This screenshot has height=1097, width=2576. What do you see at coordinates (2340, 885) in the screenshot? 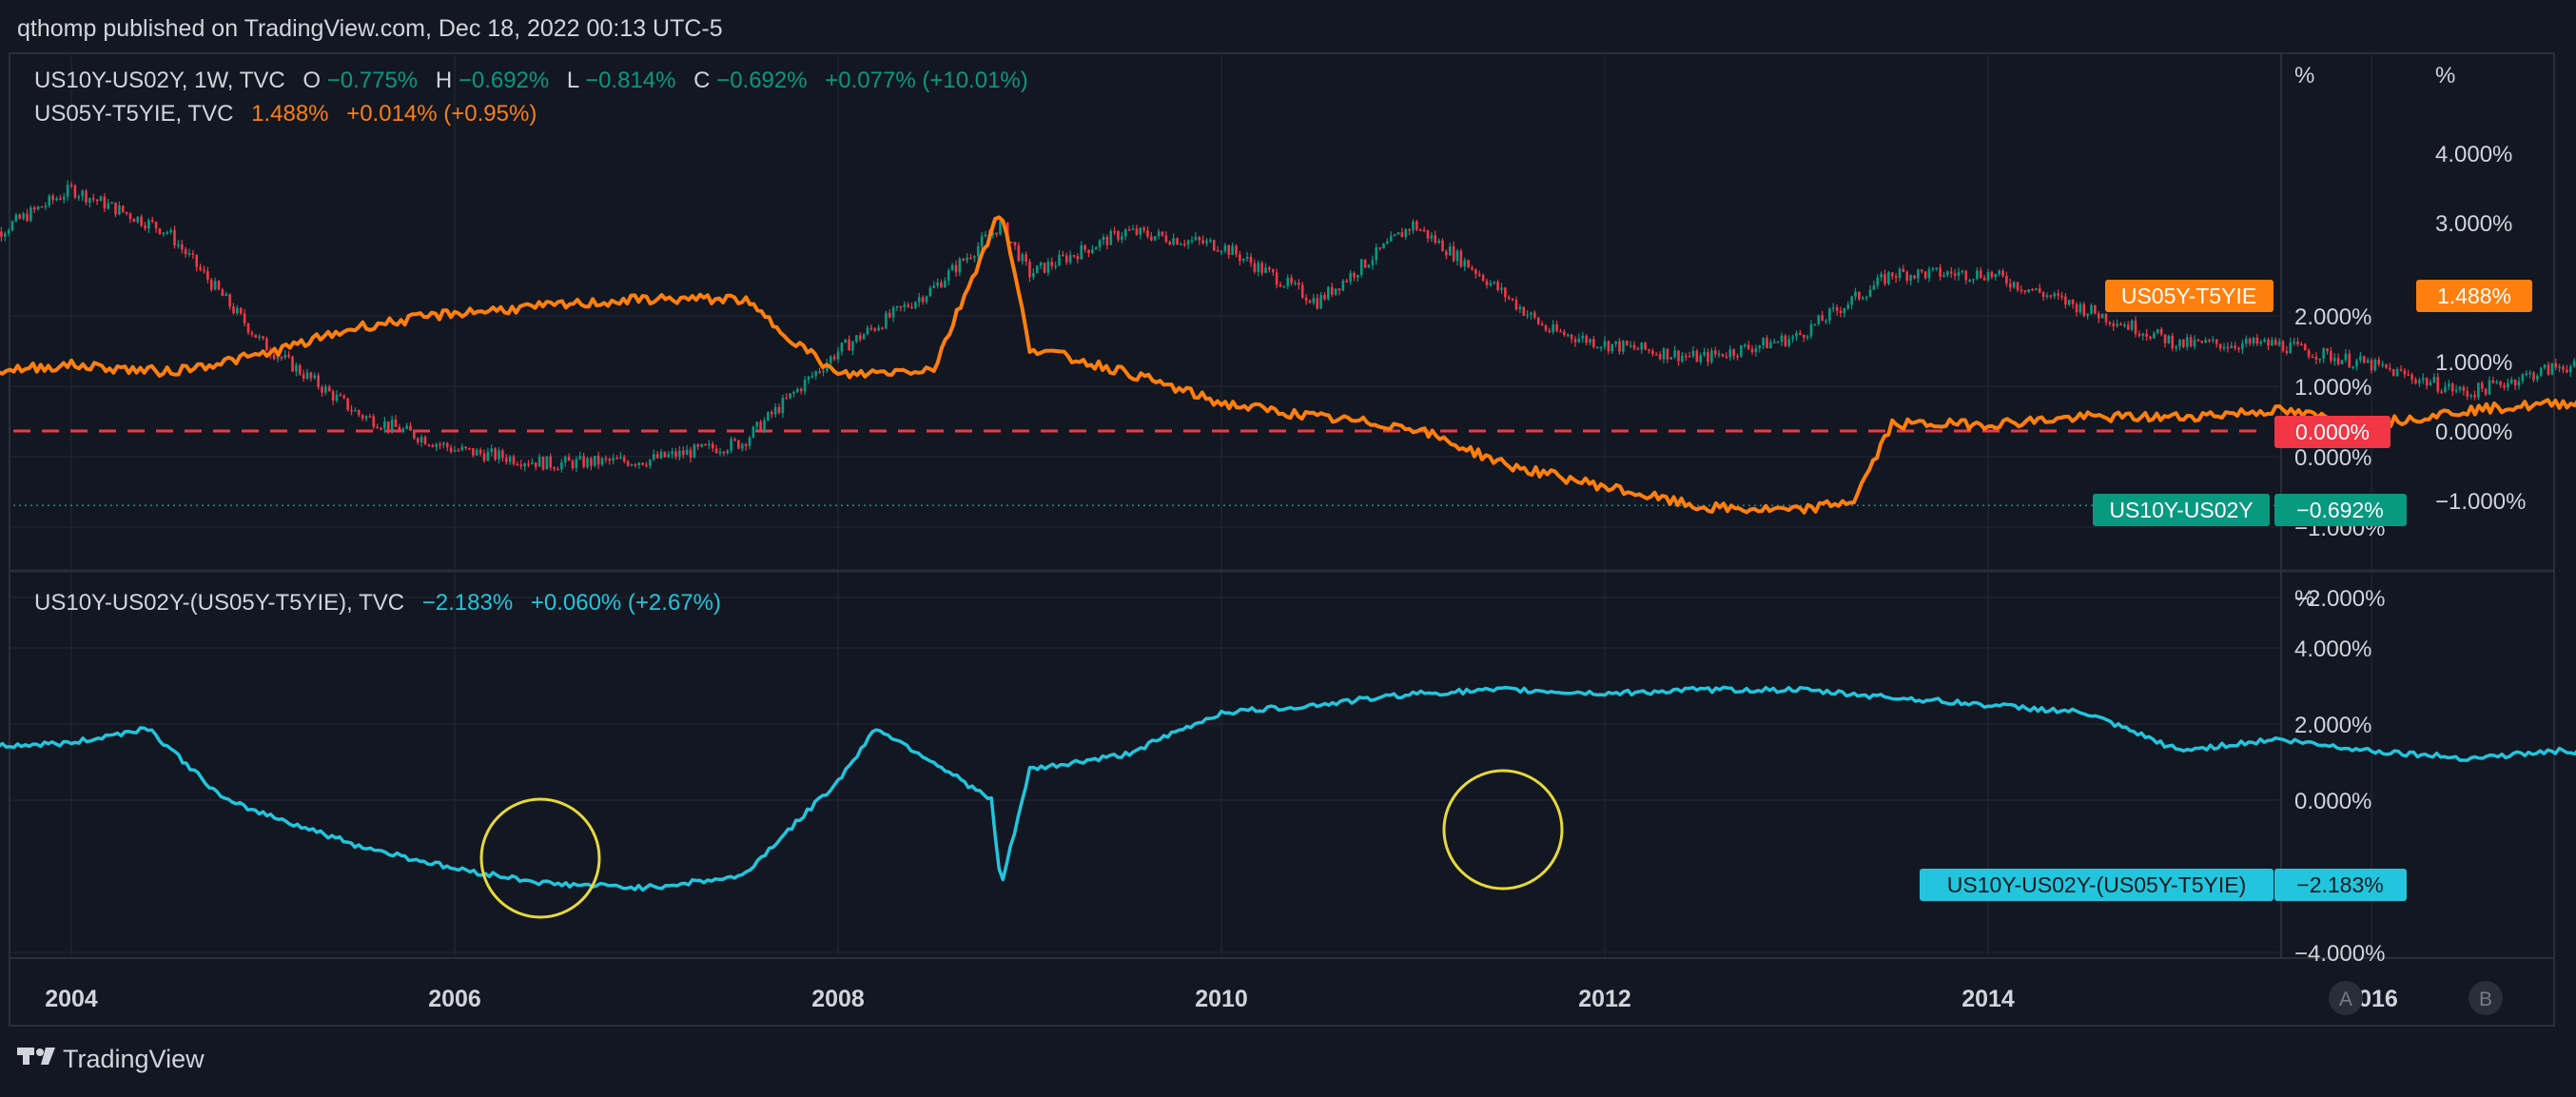
I see `cyan-value-label: −2.183%` at bounding box center [2340, 885].